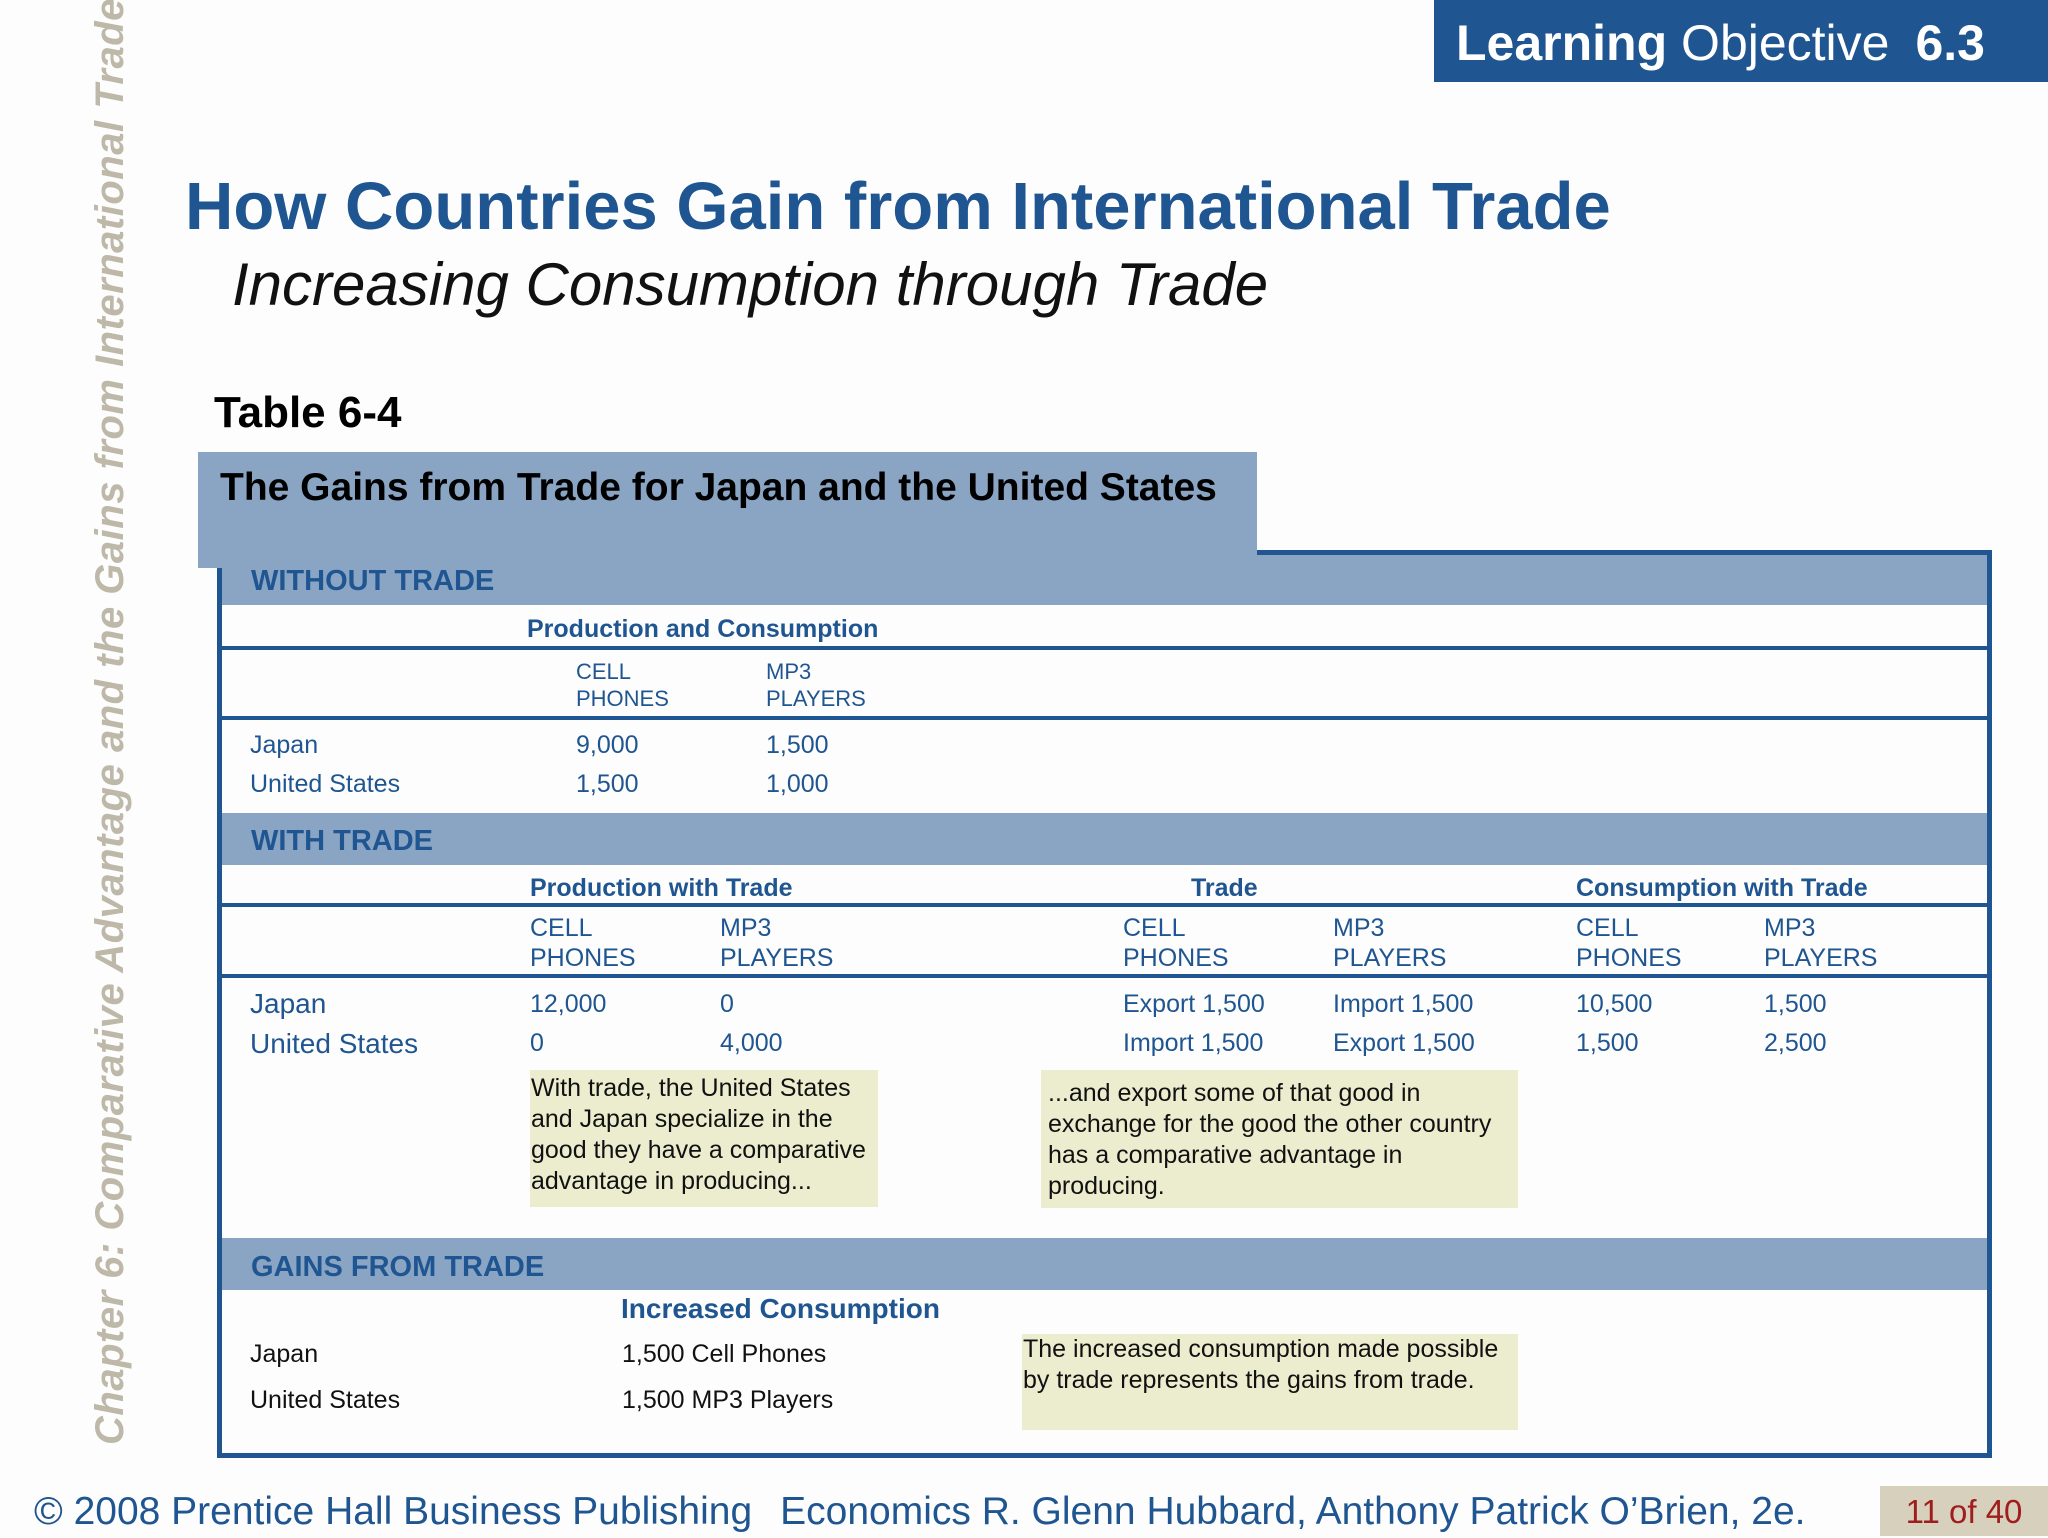 The height and width of the screenshot is (1538, 2048). Describe the element at coordinates (607, 745) in the screenshot. I see `table-cell: 9,000` at that location.